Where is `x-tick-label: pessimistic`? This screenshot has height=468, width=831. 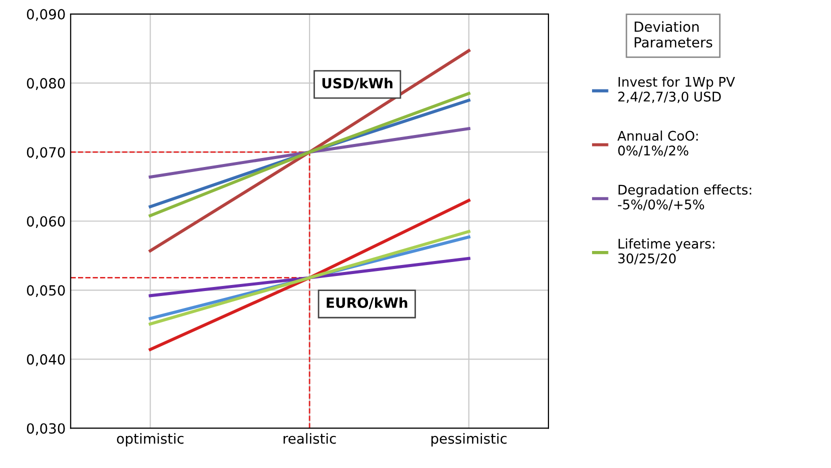 x-tick-label: pessimistic is located at coordinates (469, 440).